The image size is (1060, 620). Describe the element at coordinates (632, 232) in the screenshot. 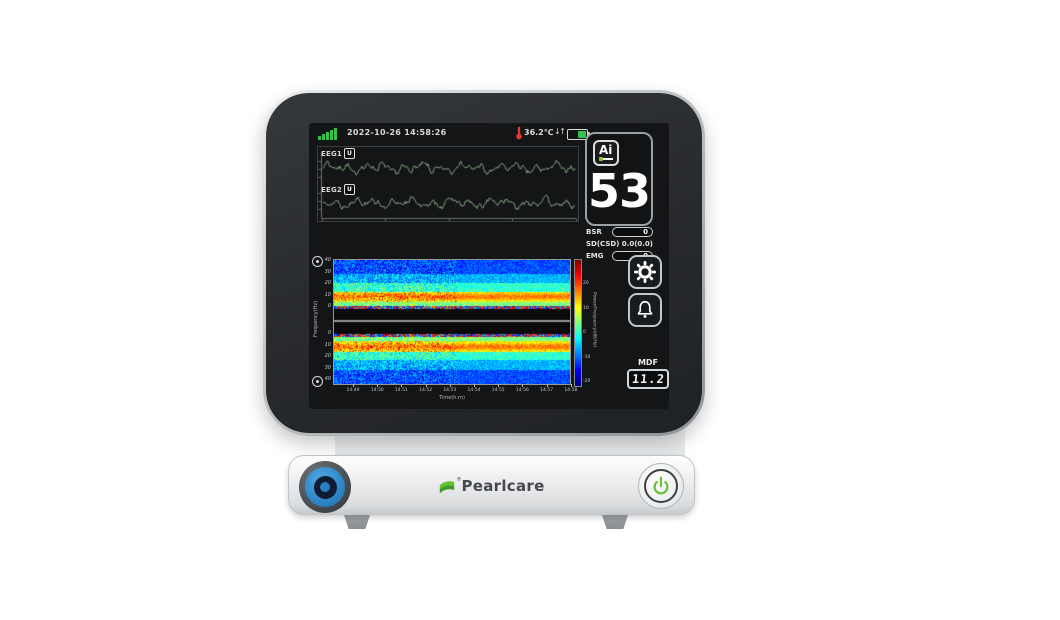

I see `bsr-value-pill: 0` at that location.